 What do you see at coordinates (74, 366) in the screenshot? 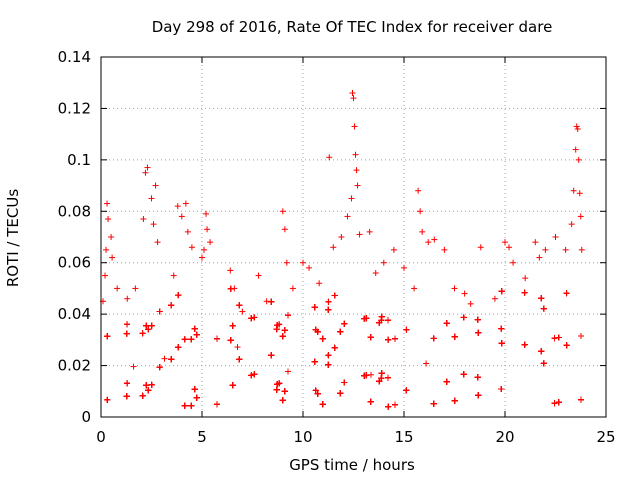
I see `y-tick-label: 0.02` at bounding box center [74, 366].